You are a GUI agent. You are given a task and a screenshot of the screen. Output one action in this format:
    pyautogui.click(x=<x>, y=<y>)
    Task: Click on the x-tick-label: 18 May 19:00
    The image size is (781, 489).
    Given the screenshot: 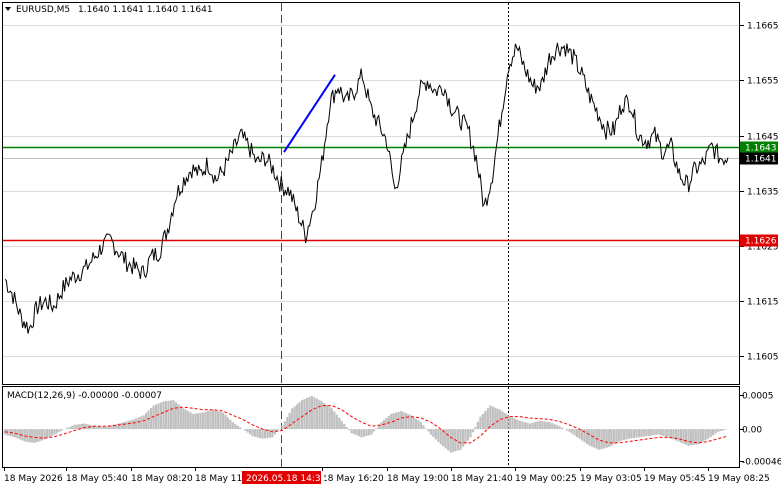 What is the action you would take?
    pyautogui.click(x=418, y=479)
    